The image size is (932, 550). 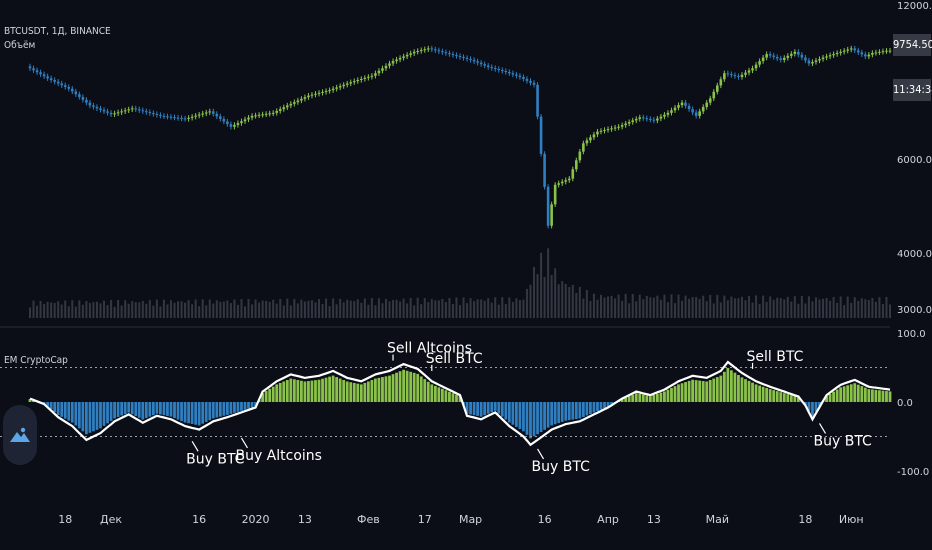 I want to click on time-tick-label: 16, so click(x=199, y=519).